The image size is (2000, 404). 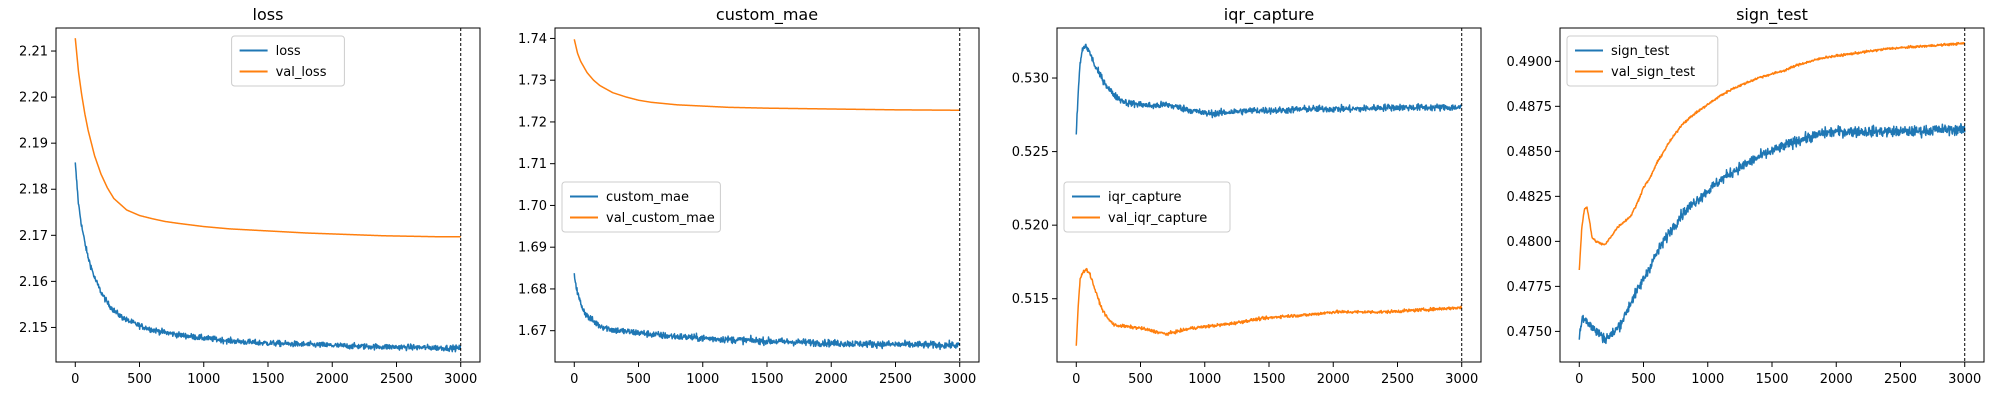 What do you see at coordinates (33, 52) in the screenshot?
I see `y-tick-label: 2.21` at bounding box center [33, 52].